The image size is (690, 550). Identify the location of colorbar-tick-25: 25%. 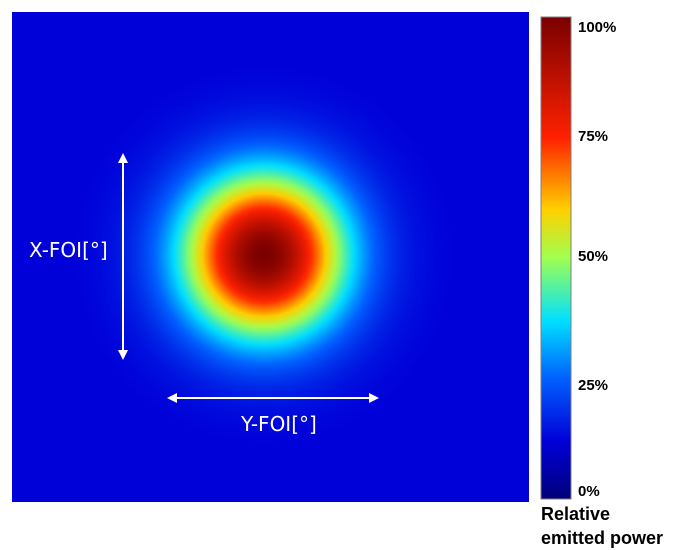
(593, 385).